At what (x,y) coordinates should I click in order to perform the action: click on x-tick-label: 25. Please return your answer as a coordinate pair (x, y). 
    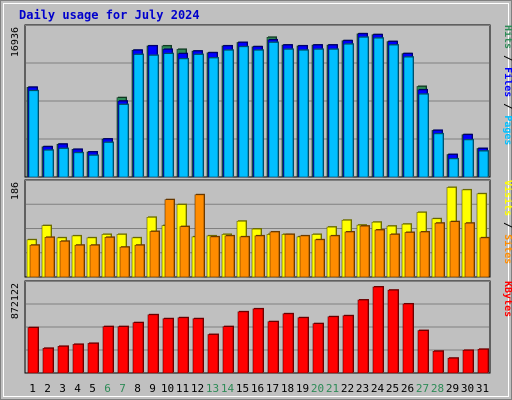
    Looking at the image, I should click on (392, 388).